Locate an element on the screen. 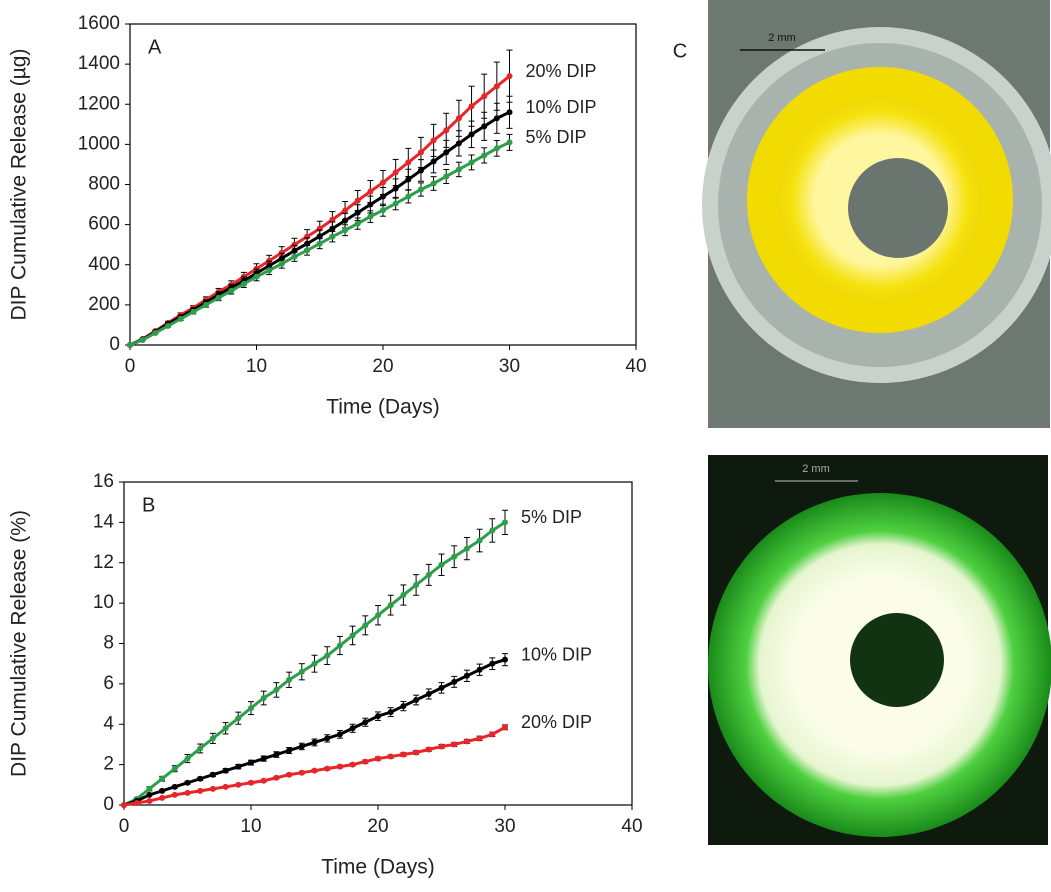 Image resolution: width=1051 pixels, height=892 pixels. x-tick-label: 30 is located at coordinates (509, 366).